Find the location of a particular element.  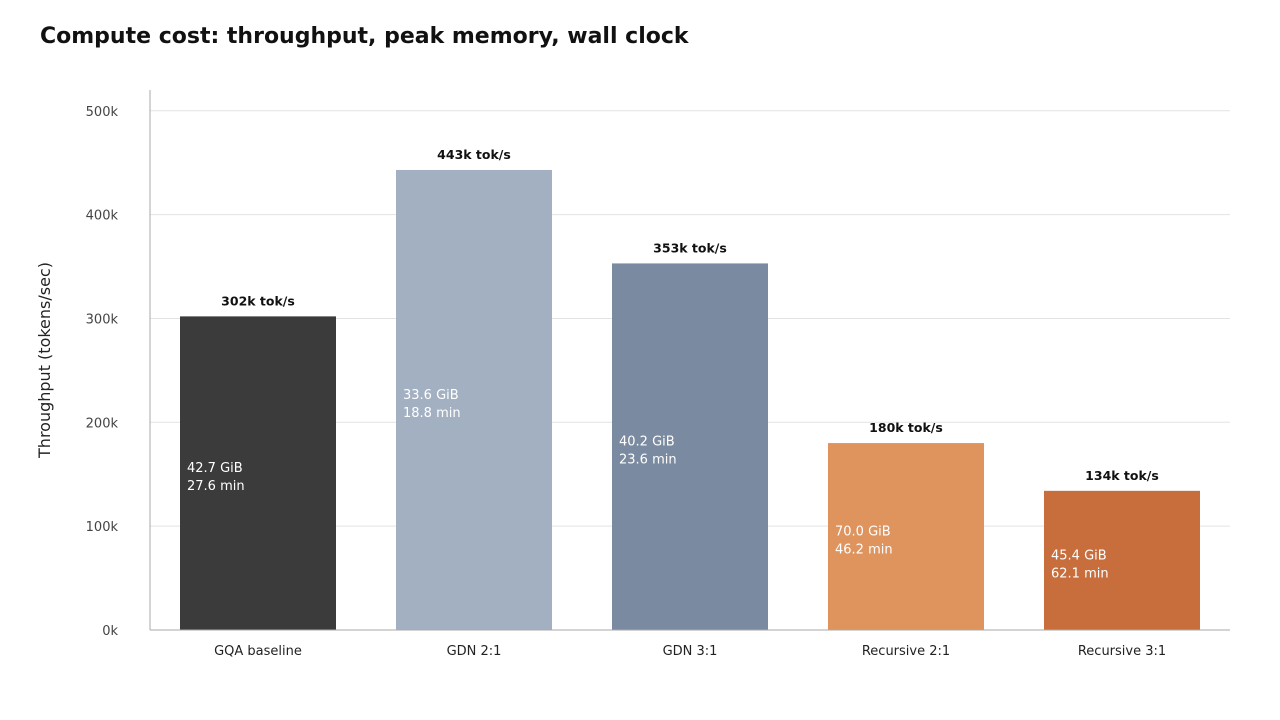

bar-value-label: 353k tok/s is located at coordinates (690, 247).